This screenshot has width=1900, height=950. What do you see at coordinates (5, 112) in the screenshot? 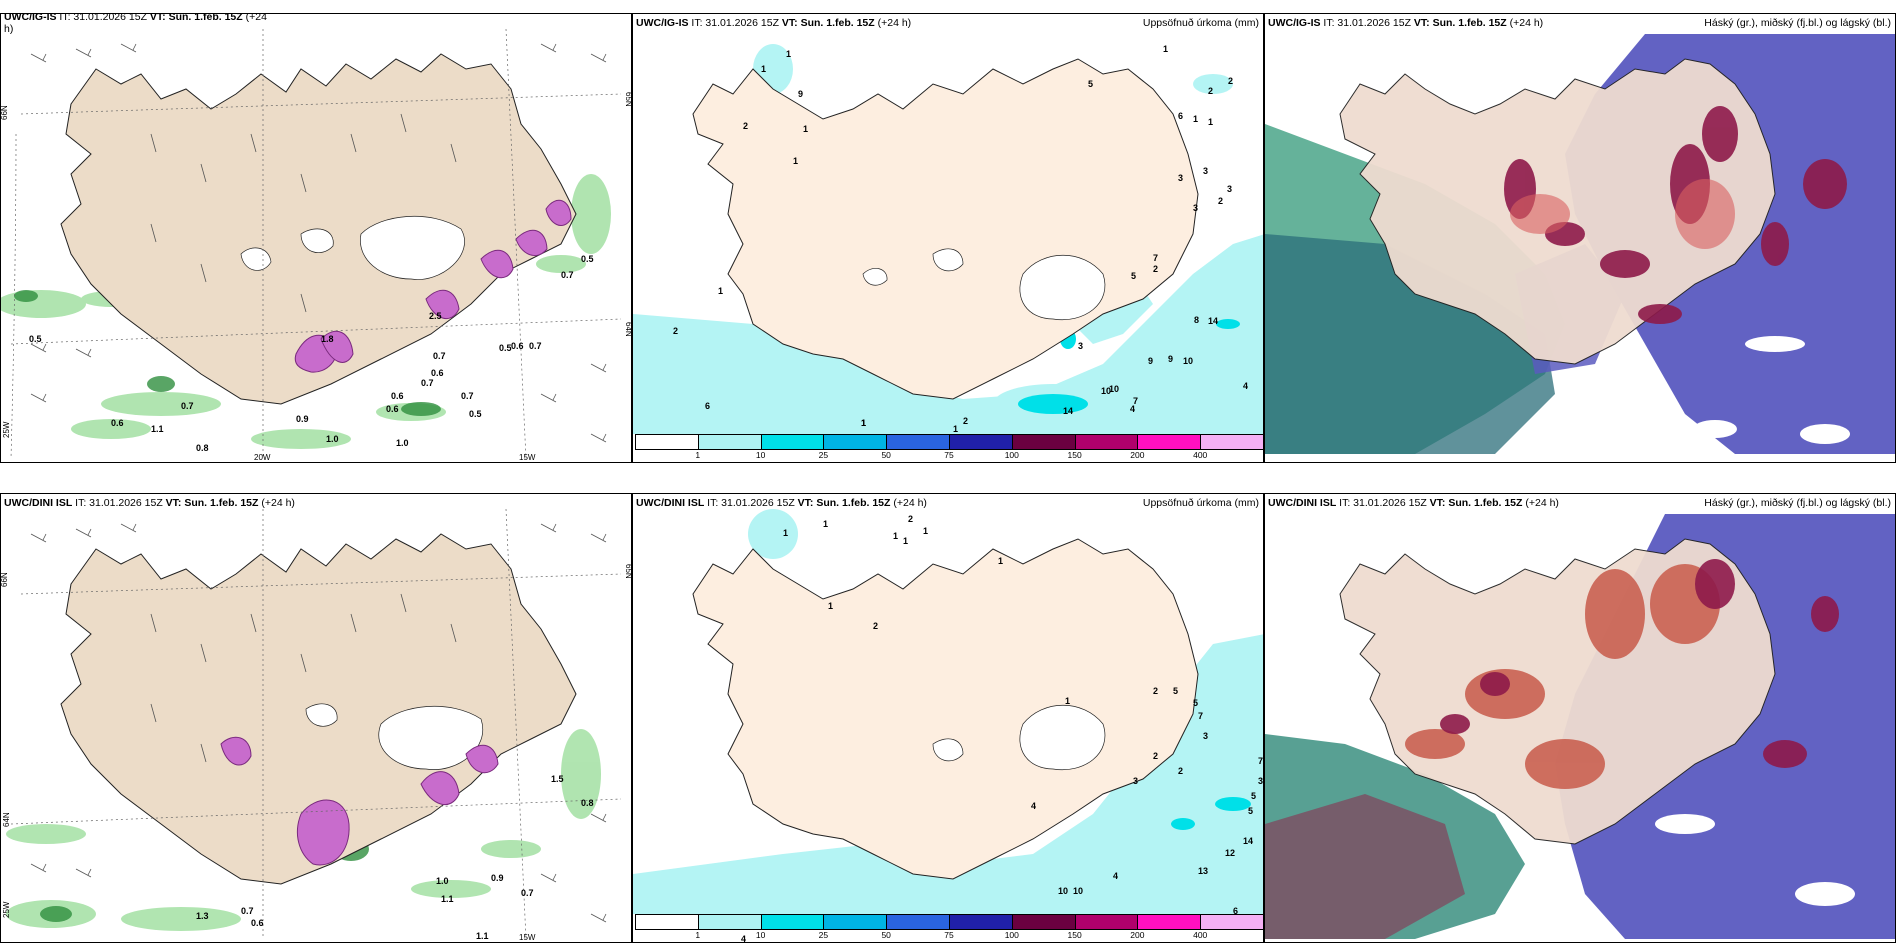
I see `lat-label-66: 66N` at bounding box center [5, 112].